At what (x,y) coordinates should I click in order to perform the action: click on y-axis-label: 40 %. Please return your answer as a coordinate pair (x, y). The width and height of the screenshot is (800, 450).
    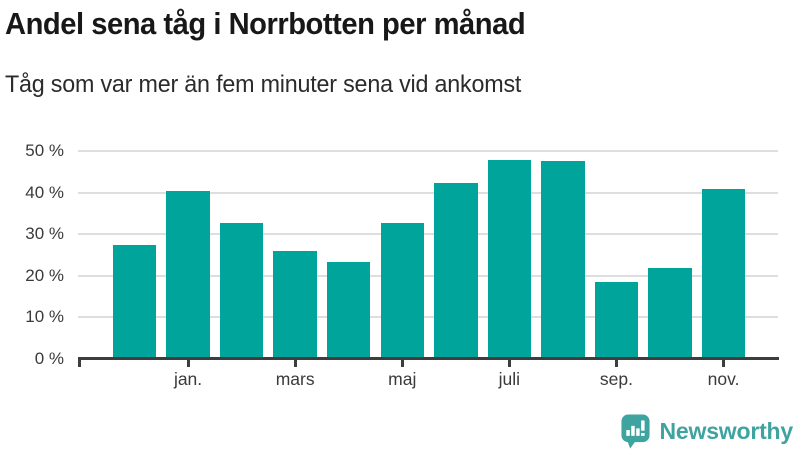
    Looking at the image, I should click on (44, 192).